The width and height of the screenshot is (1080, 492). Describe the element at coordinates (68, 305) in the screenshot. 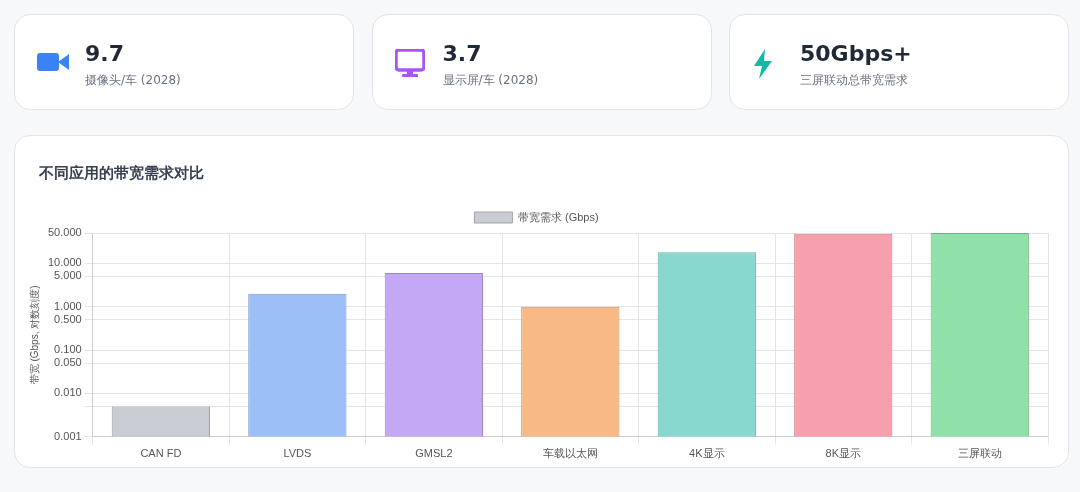

I see `y-tick-label: 1.000` at that location.